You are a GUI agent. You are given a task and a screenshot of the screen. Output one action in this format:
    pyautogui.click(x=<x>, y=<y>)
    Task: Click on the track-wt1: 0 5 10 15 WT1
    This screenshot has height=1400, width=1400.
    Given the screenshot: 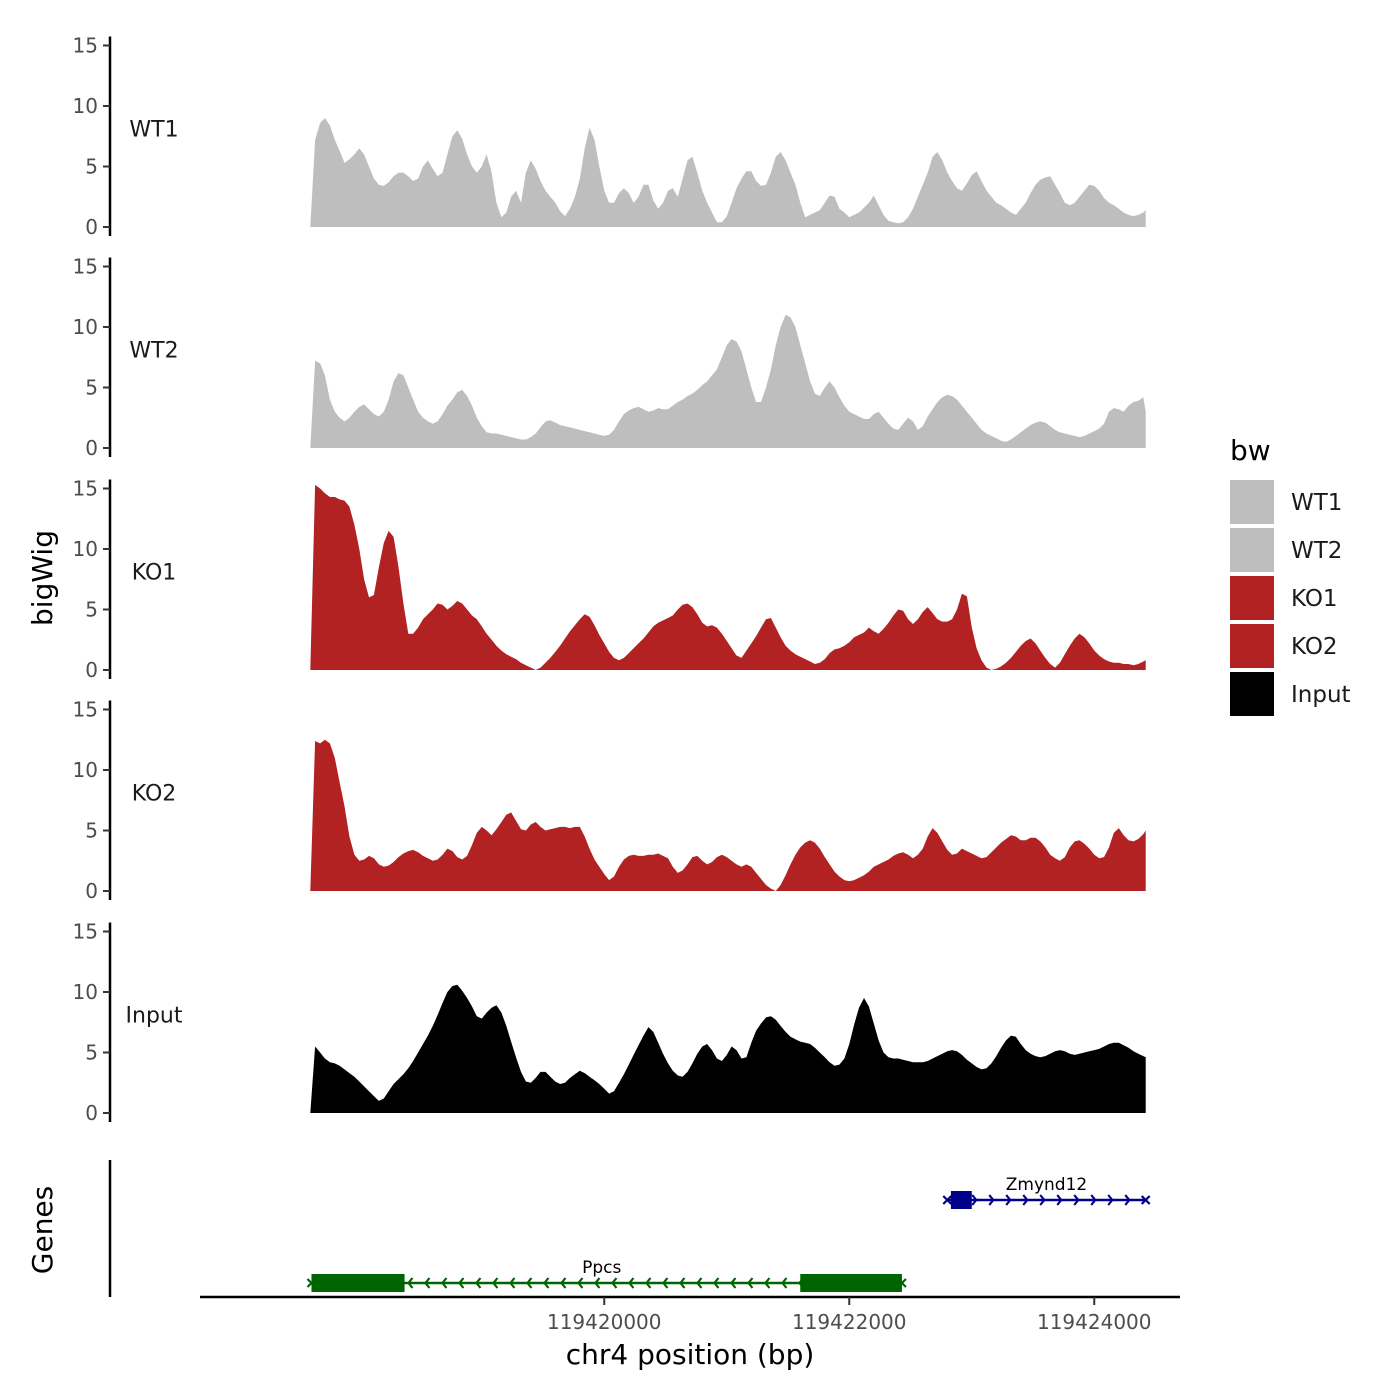 What is the action you would take?
    pyautogui.click(x=609, y=136)
    